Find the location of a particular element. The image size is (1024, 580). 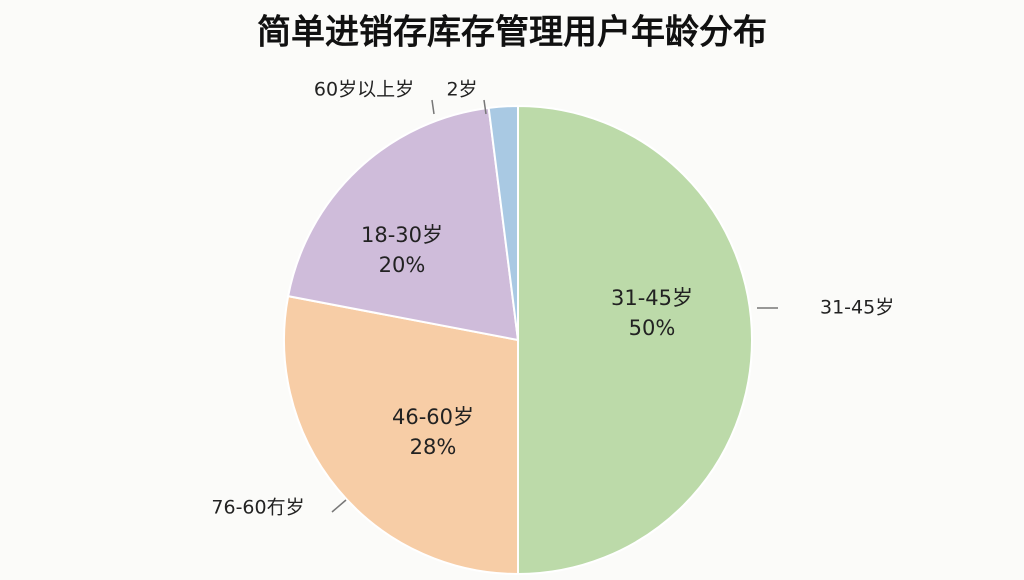

chart-title: 简单进销存库存管理用户年龄分布 is located at coordinates (512, 33).